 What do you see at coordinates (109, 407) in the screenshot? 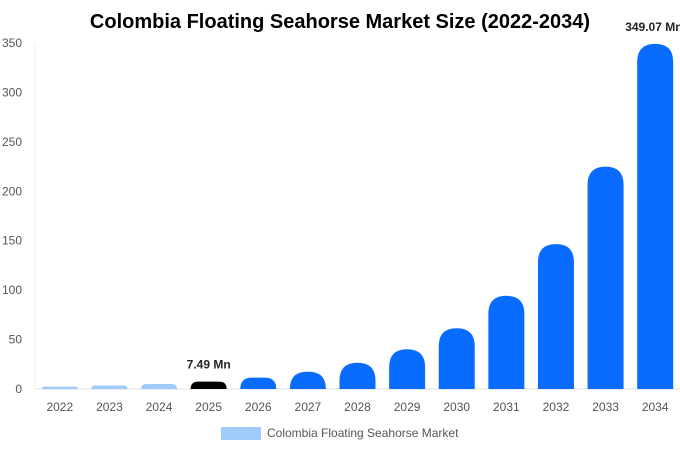
I see `x-tick-label: 2023` at bounding box center [109, 407].